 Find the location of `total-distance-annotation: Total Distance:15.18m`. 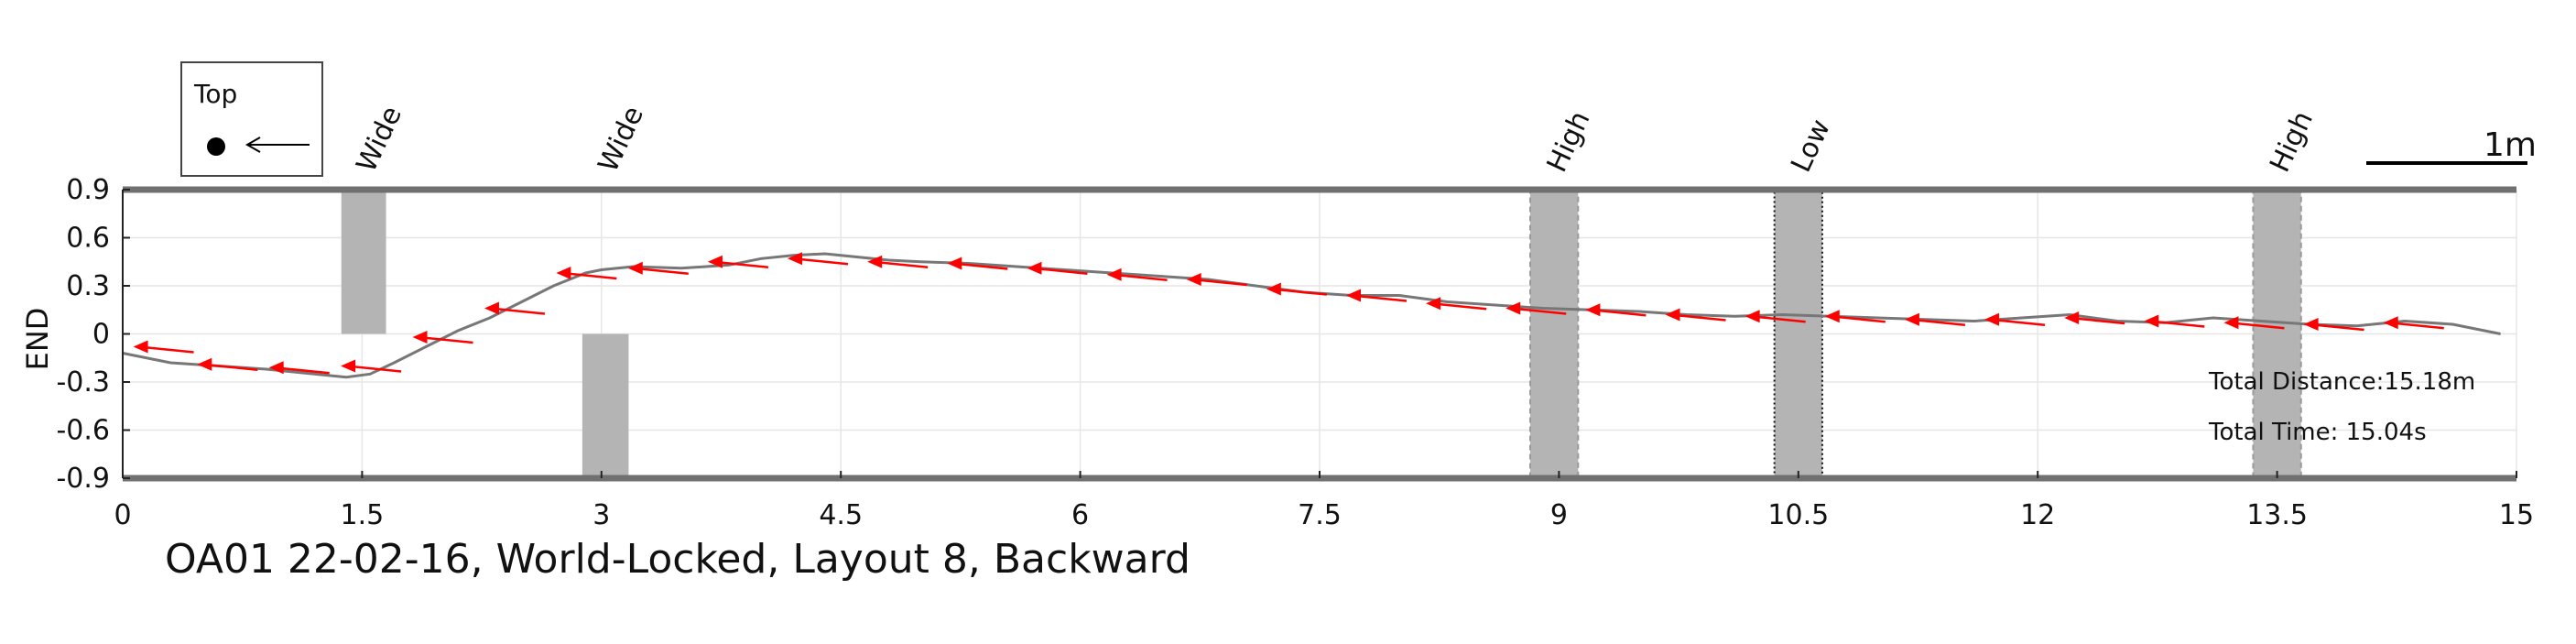

total-distance-annotation: Total Distance:15.18m is located at coordinates (2341, 382).